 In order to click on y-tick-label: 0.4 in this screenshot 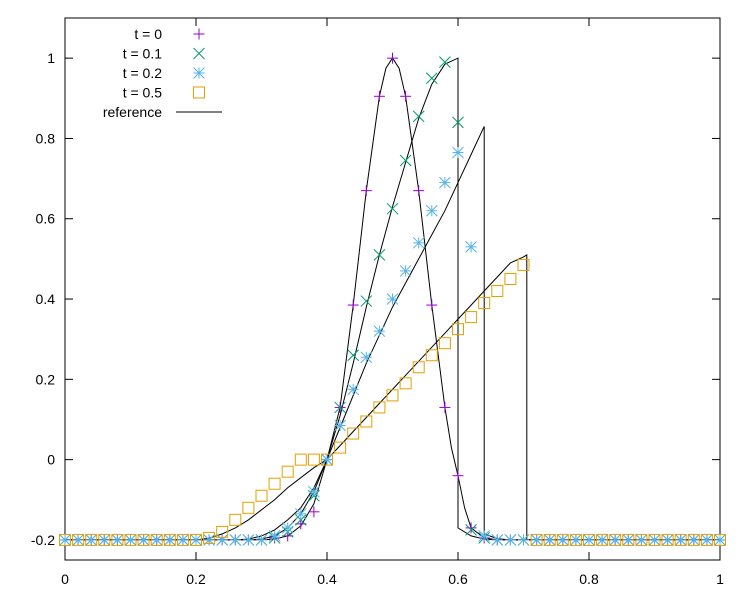, I will do `click(46, 299)`.